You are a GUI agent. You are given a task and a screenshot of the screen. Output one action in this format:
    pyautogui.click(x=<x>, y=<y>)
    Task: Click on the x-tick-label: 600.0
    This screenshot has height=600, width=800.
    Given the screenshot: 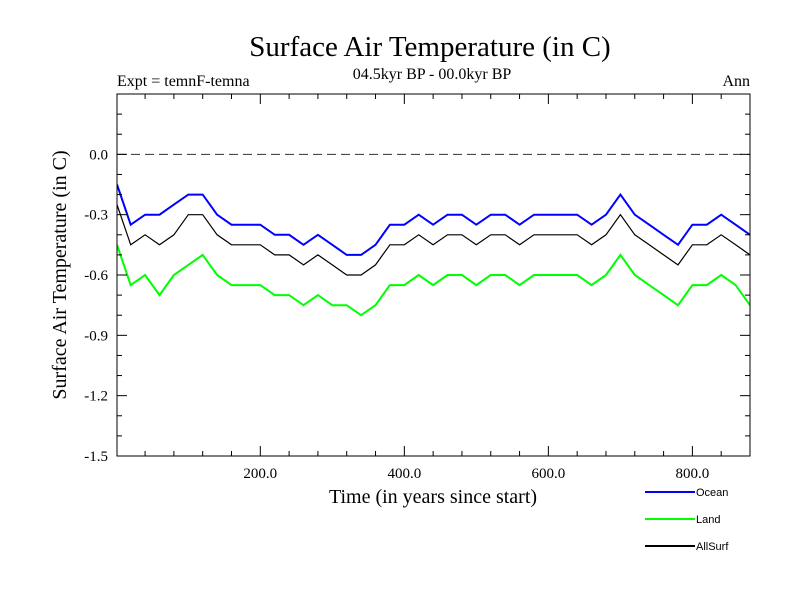 What is the action you would take?
    pyautogui.click(x=548, y=474)
    